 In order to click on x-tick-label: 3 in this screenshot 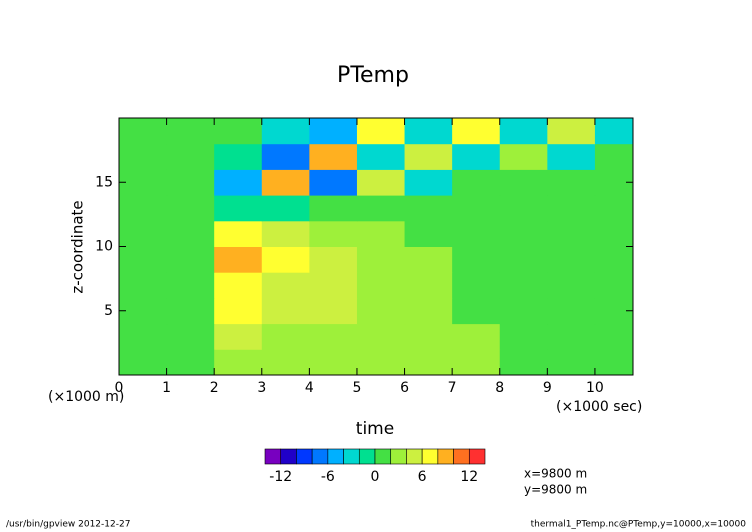, I will do `click(261, 388)`.